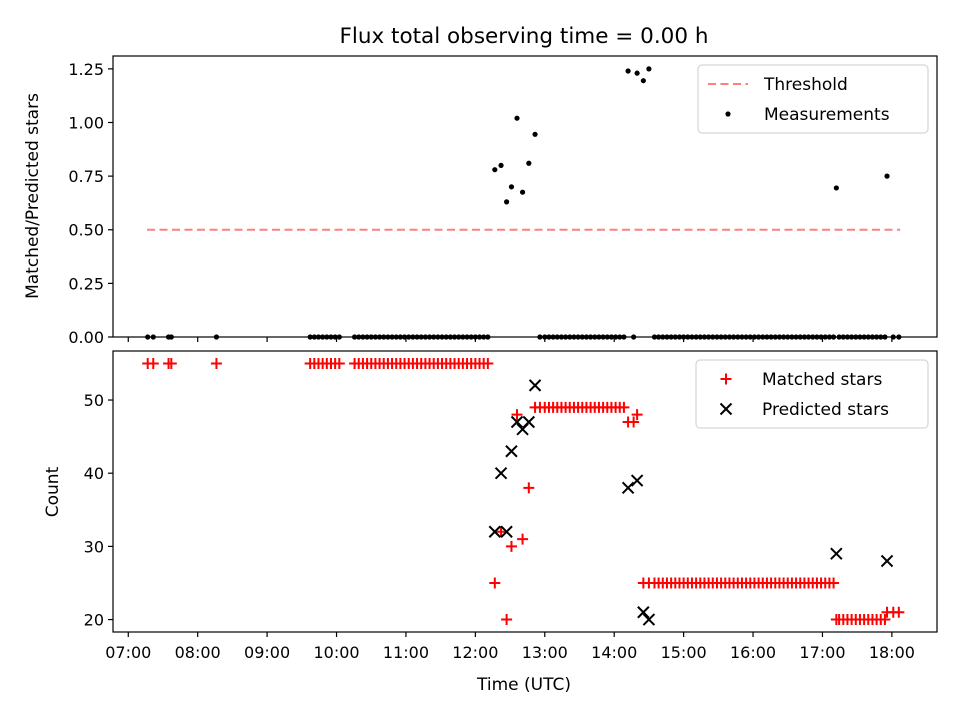 The height and width of the screenshot is (720, 960). I want to click on x-axis-label: Time (UTC), so click(523, 685).